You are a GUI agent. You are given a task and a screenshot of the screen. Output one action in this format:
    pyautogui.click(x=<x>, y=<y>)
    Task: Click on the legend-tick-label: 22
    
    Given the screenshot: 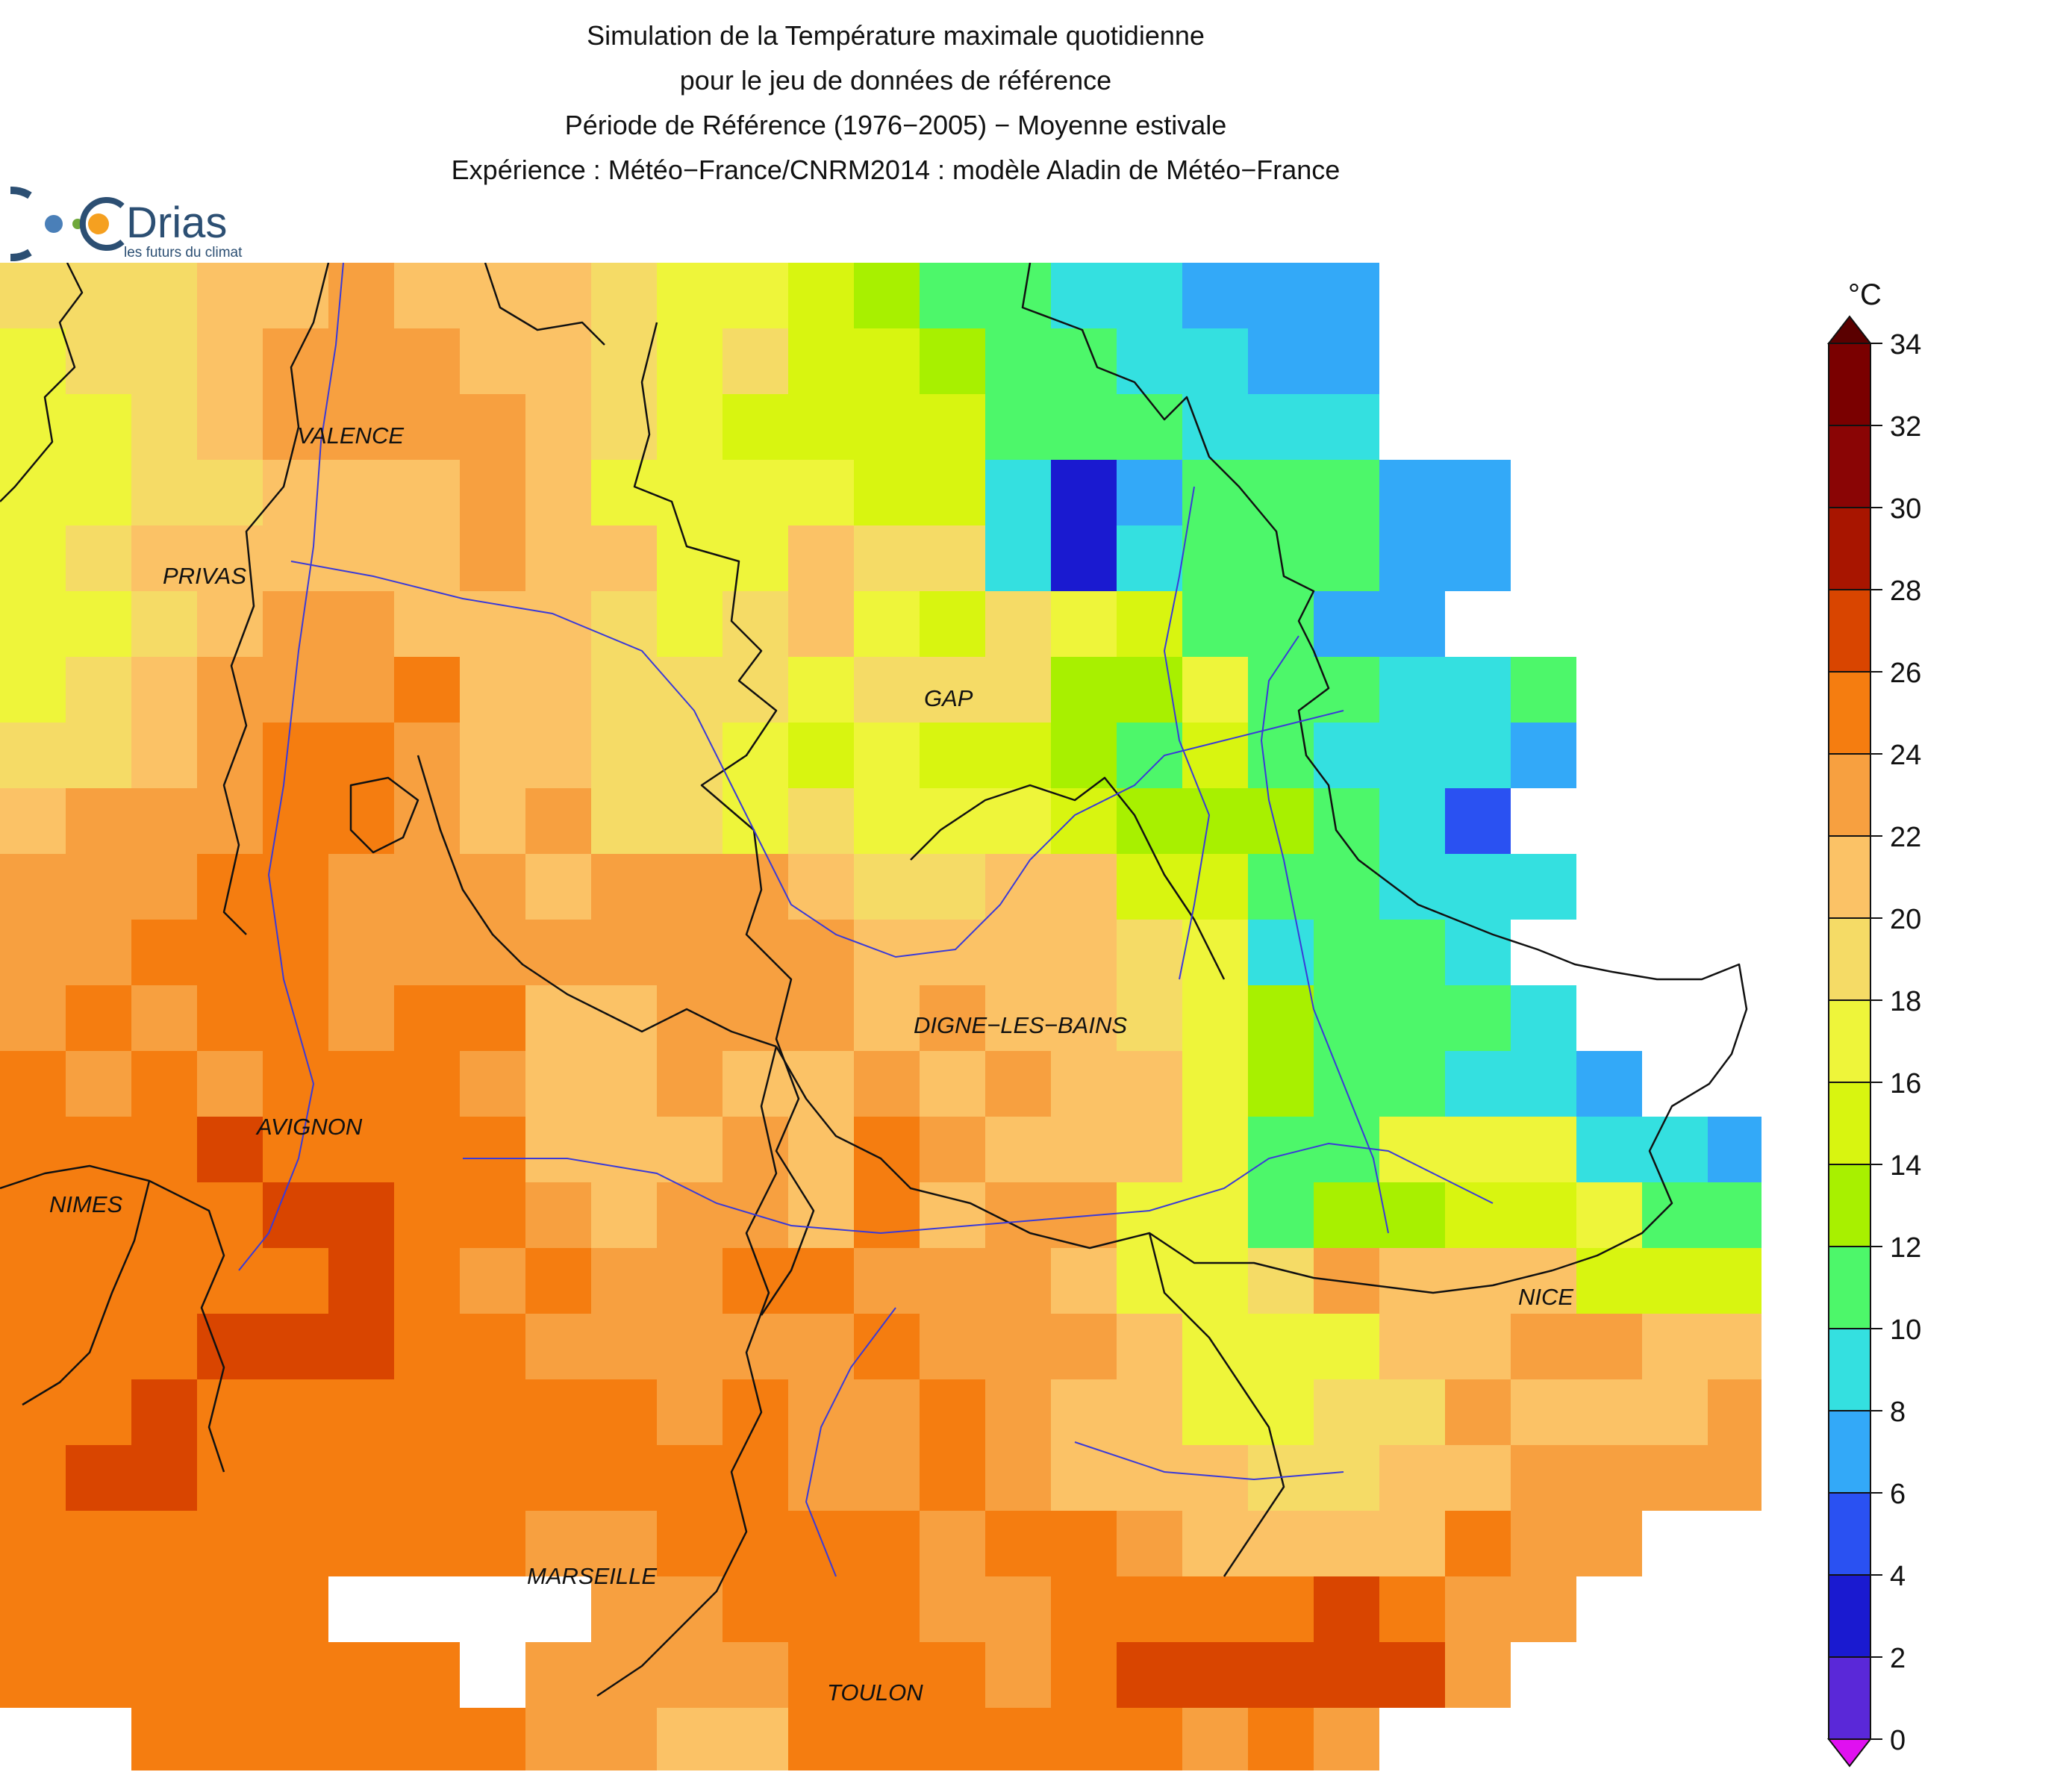 What is the action you would take?
    pyautogui.click(x=1905, y=837)
    